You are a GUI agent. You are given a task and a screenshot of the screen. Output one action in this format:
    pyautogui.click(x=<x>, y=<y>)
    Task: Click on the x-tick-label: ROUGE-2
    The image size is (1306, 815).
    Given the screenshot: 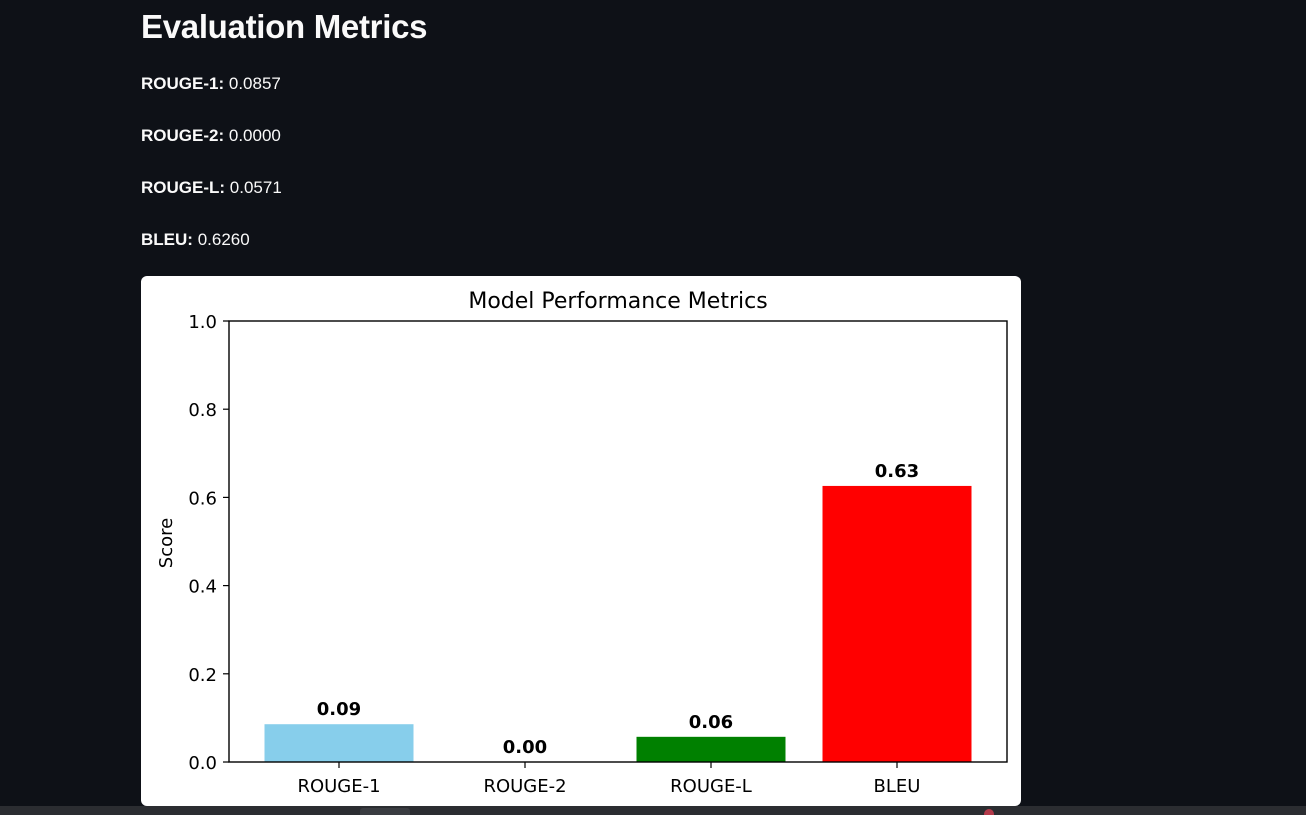 What is the action you would take?
    pyautogui.click(x=524, y=786)
    